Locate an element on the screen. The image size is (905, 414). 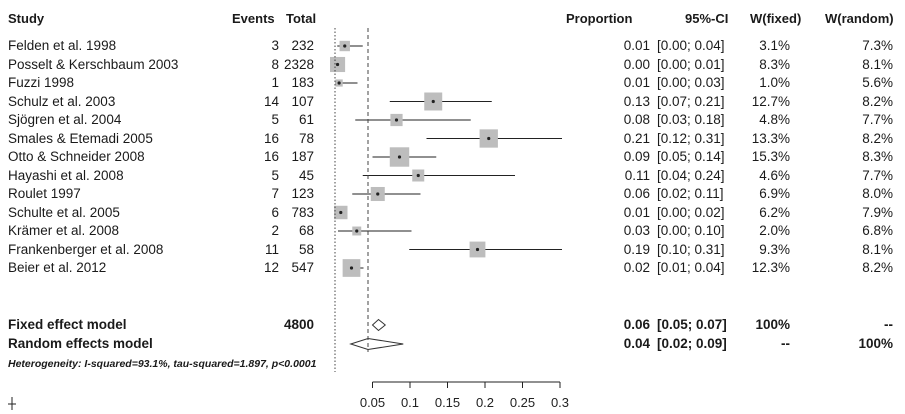
study-wfixed: 6.9% is located at coordinates (774, 193).